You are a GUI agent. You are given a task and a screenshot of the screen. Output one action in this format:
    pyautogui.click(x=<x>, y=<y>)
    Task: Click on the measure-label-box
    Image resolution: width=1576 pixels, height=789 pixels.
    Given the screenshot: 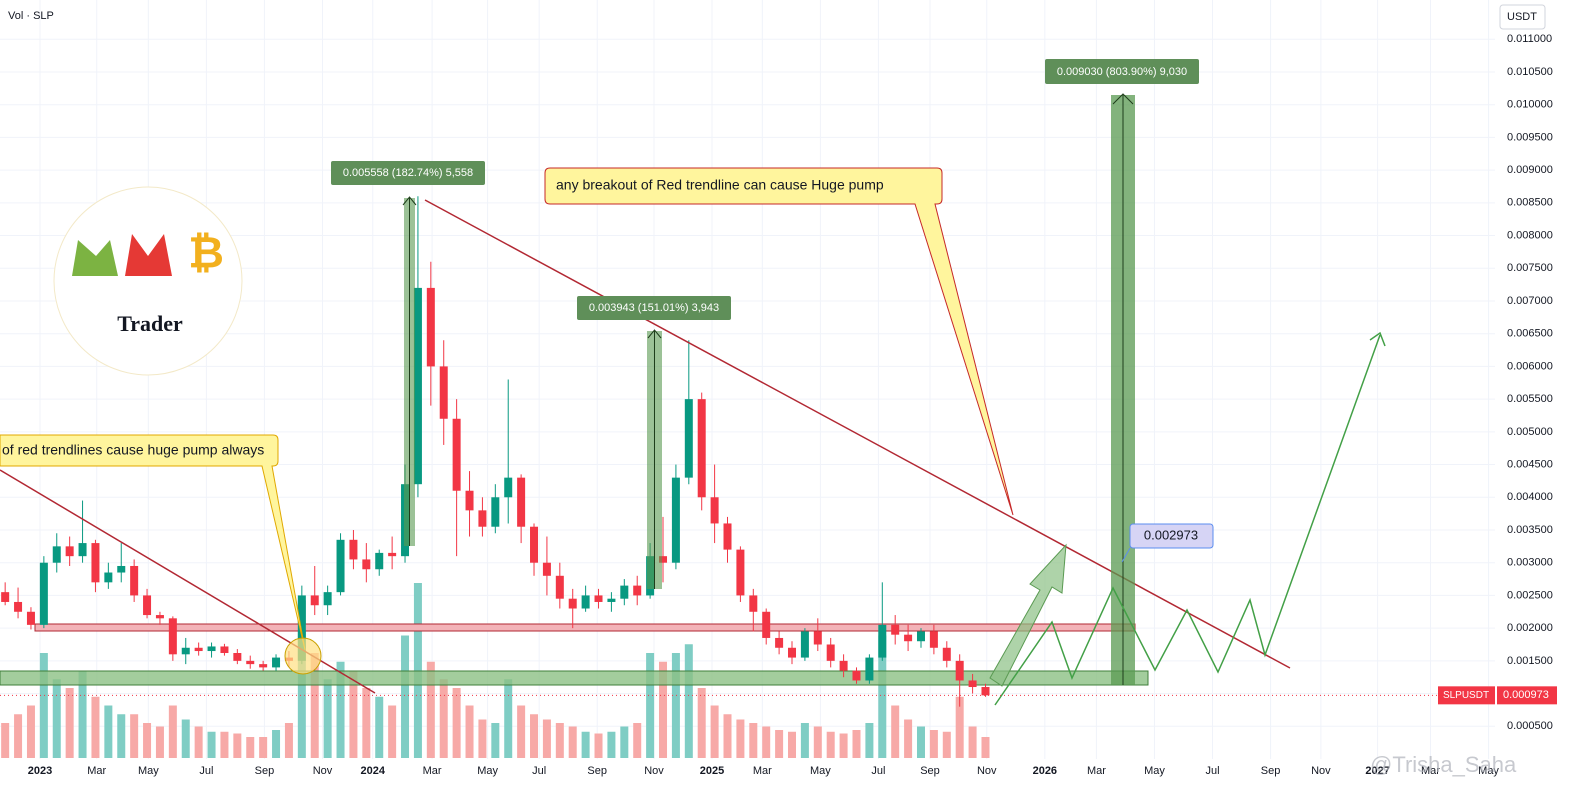 What is the action you would take?
    pyautogui.click(x=654, y=308)
    